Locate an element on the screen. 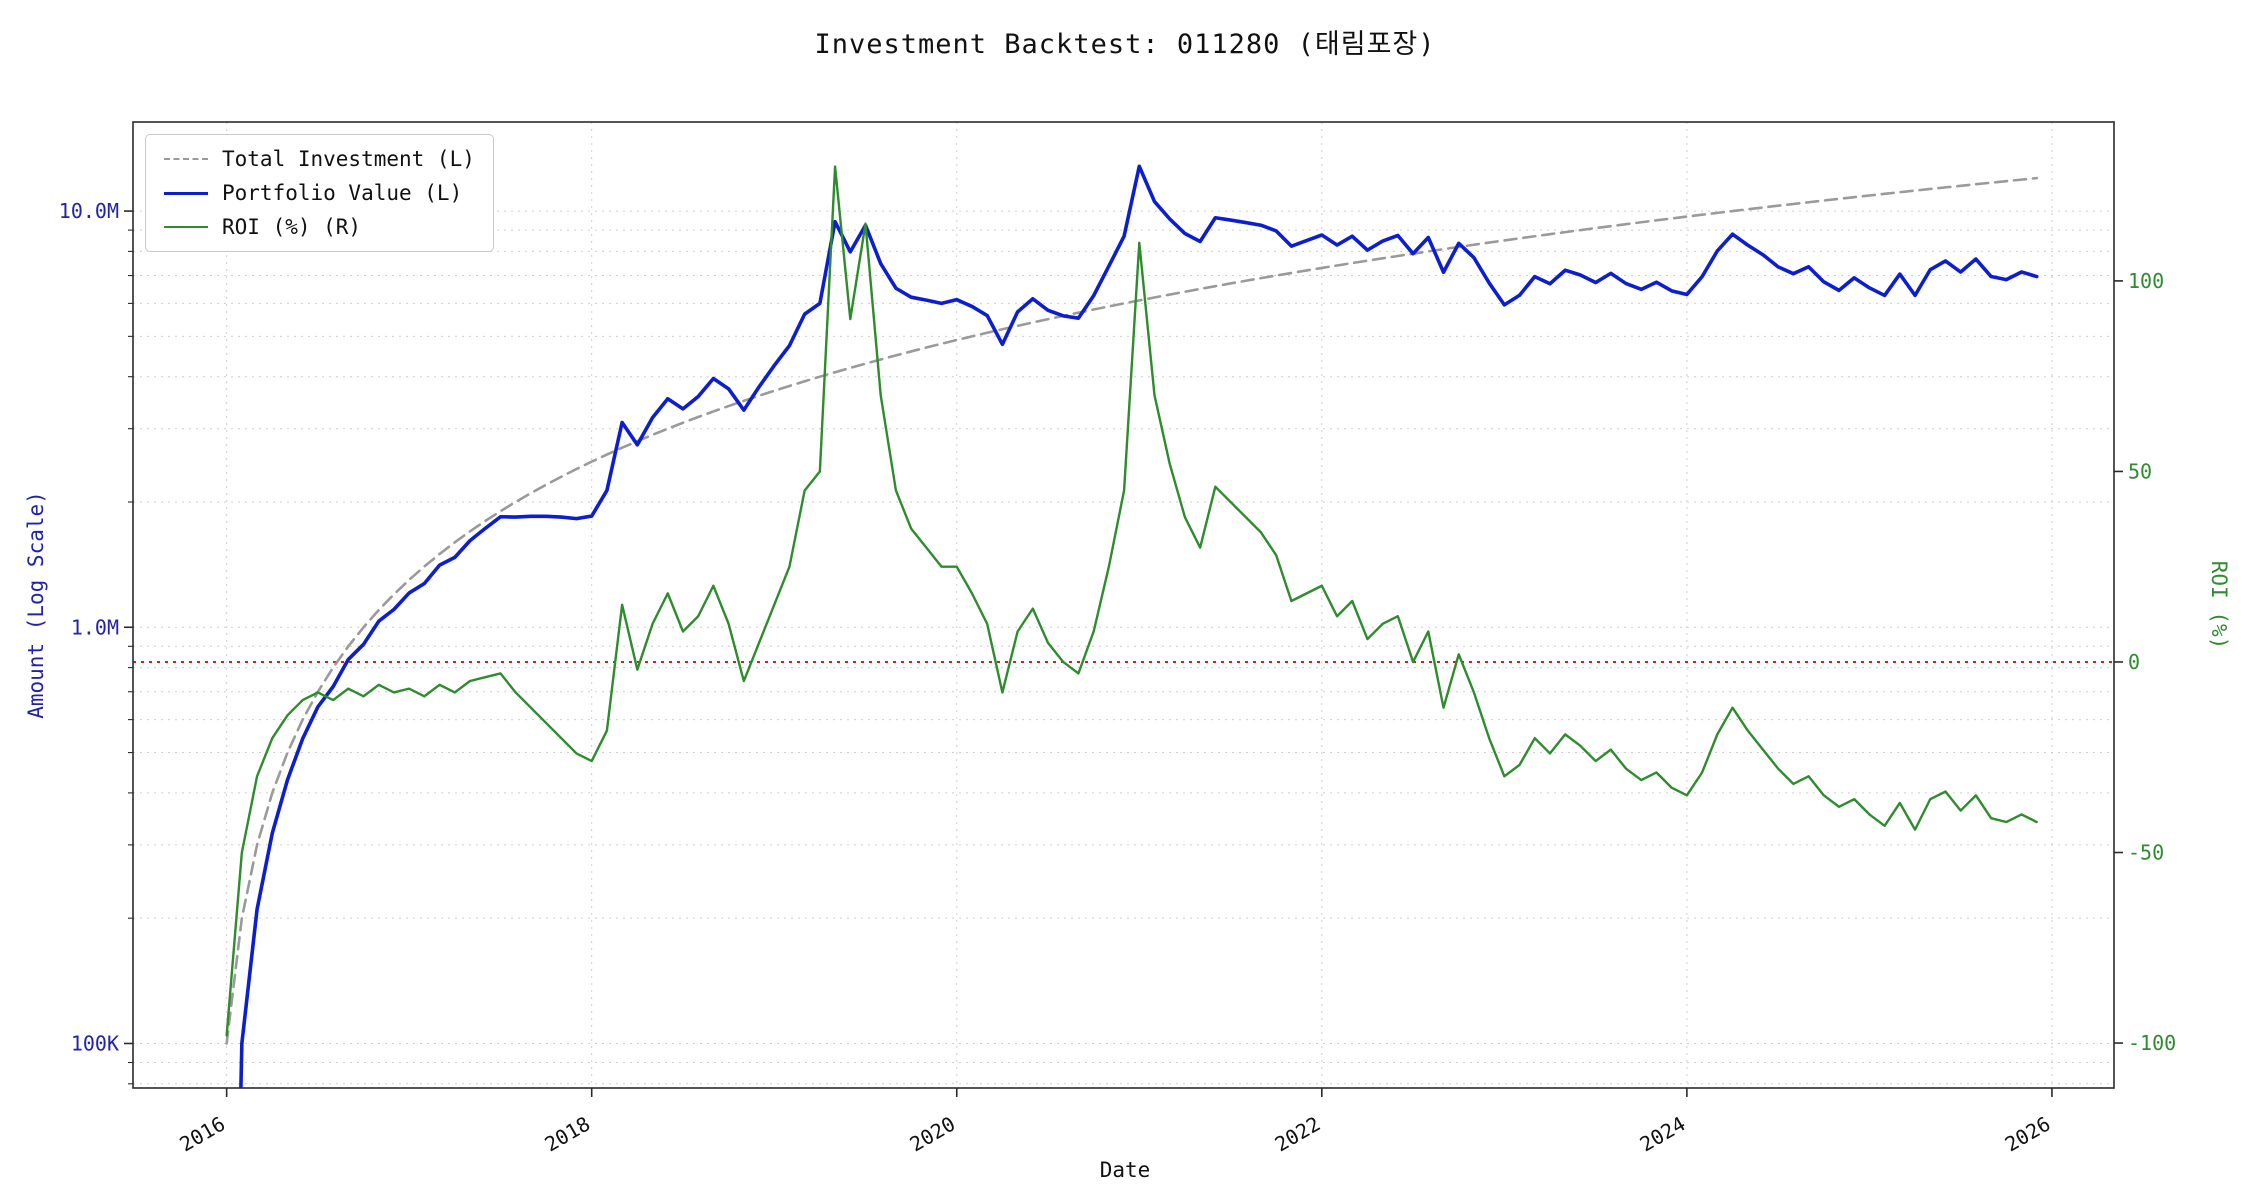 The image size is (2250, 1200). legend-item-roi: ROI (%) (R) is located at coordinates (319, 227).